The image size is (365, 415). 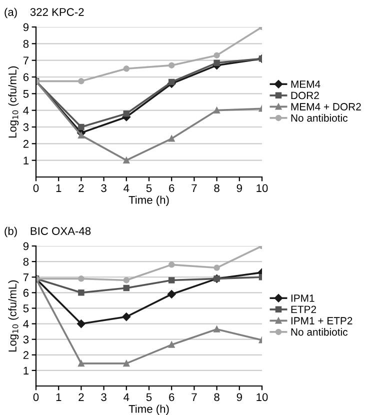 What do you see at coordinates (44, 13) in the screenshot?
I see `chart-title: (a) 322 KPC-2` at bounding box center [44, 13].